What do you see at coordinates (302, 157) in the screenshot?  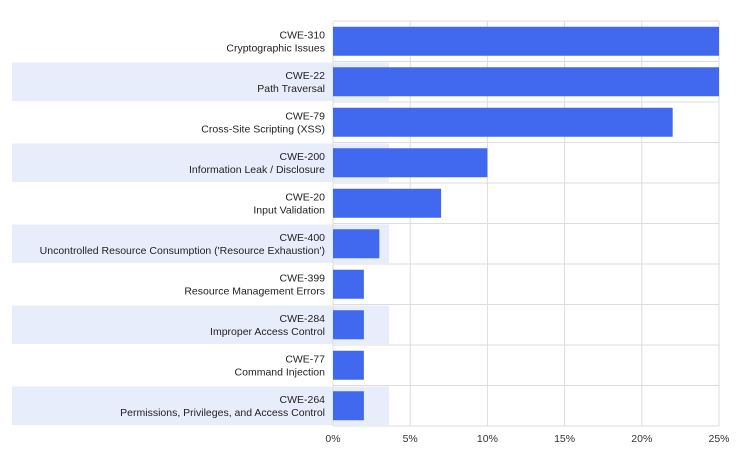 I see `category-id-label: CWE-200` at bounding box center [302, 157].